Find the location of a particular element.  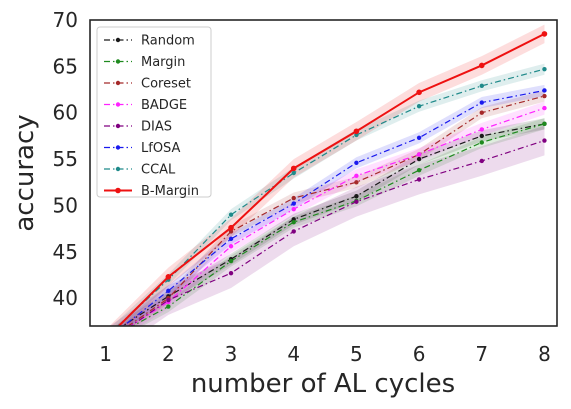

x-tick-label: 5 is located at coordinates (356, 354).